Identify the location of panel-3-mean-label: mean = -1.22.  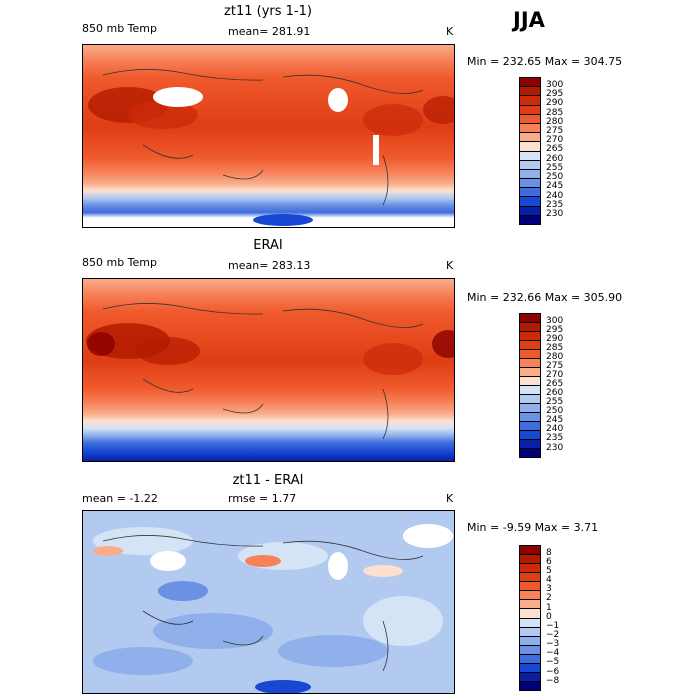
(120, 498).